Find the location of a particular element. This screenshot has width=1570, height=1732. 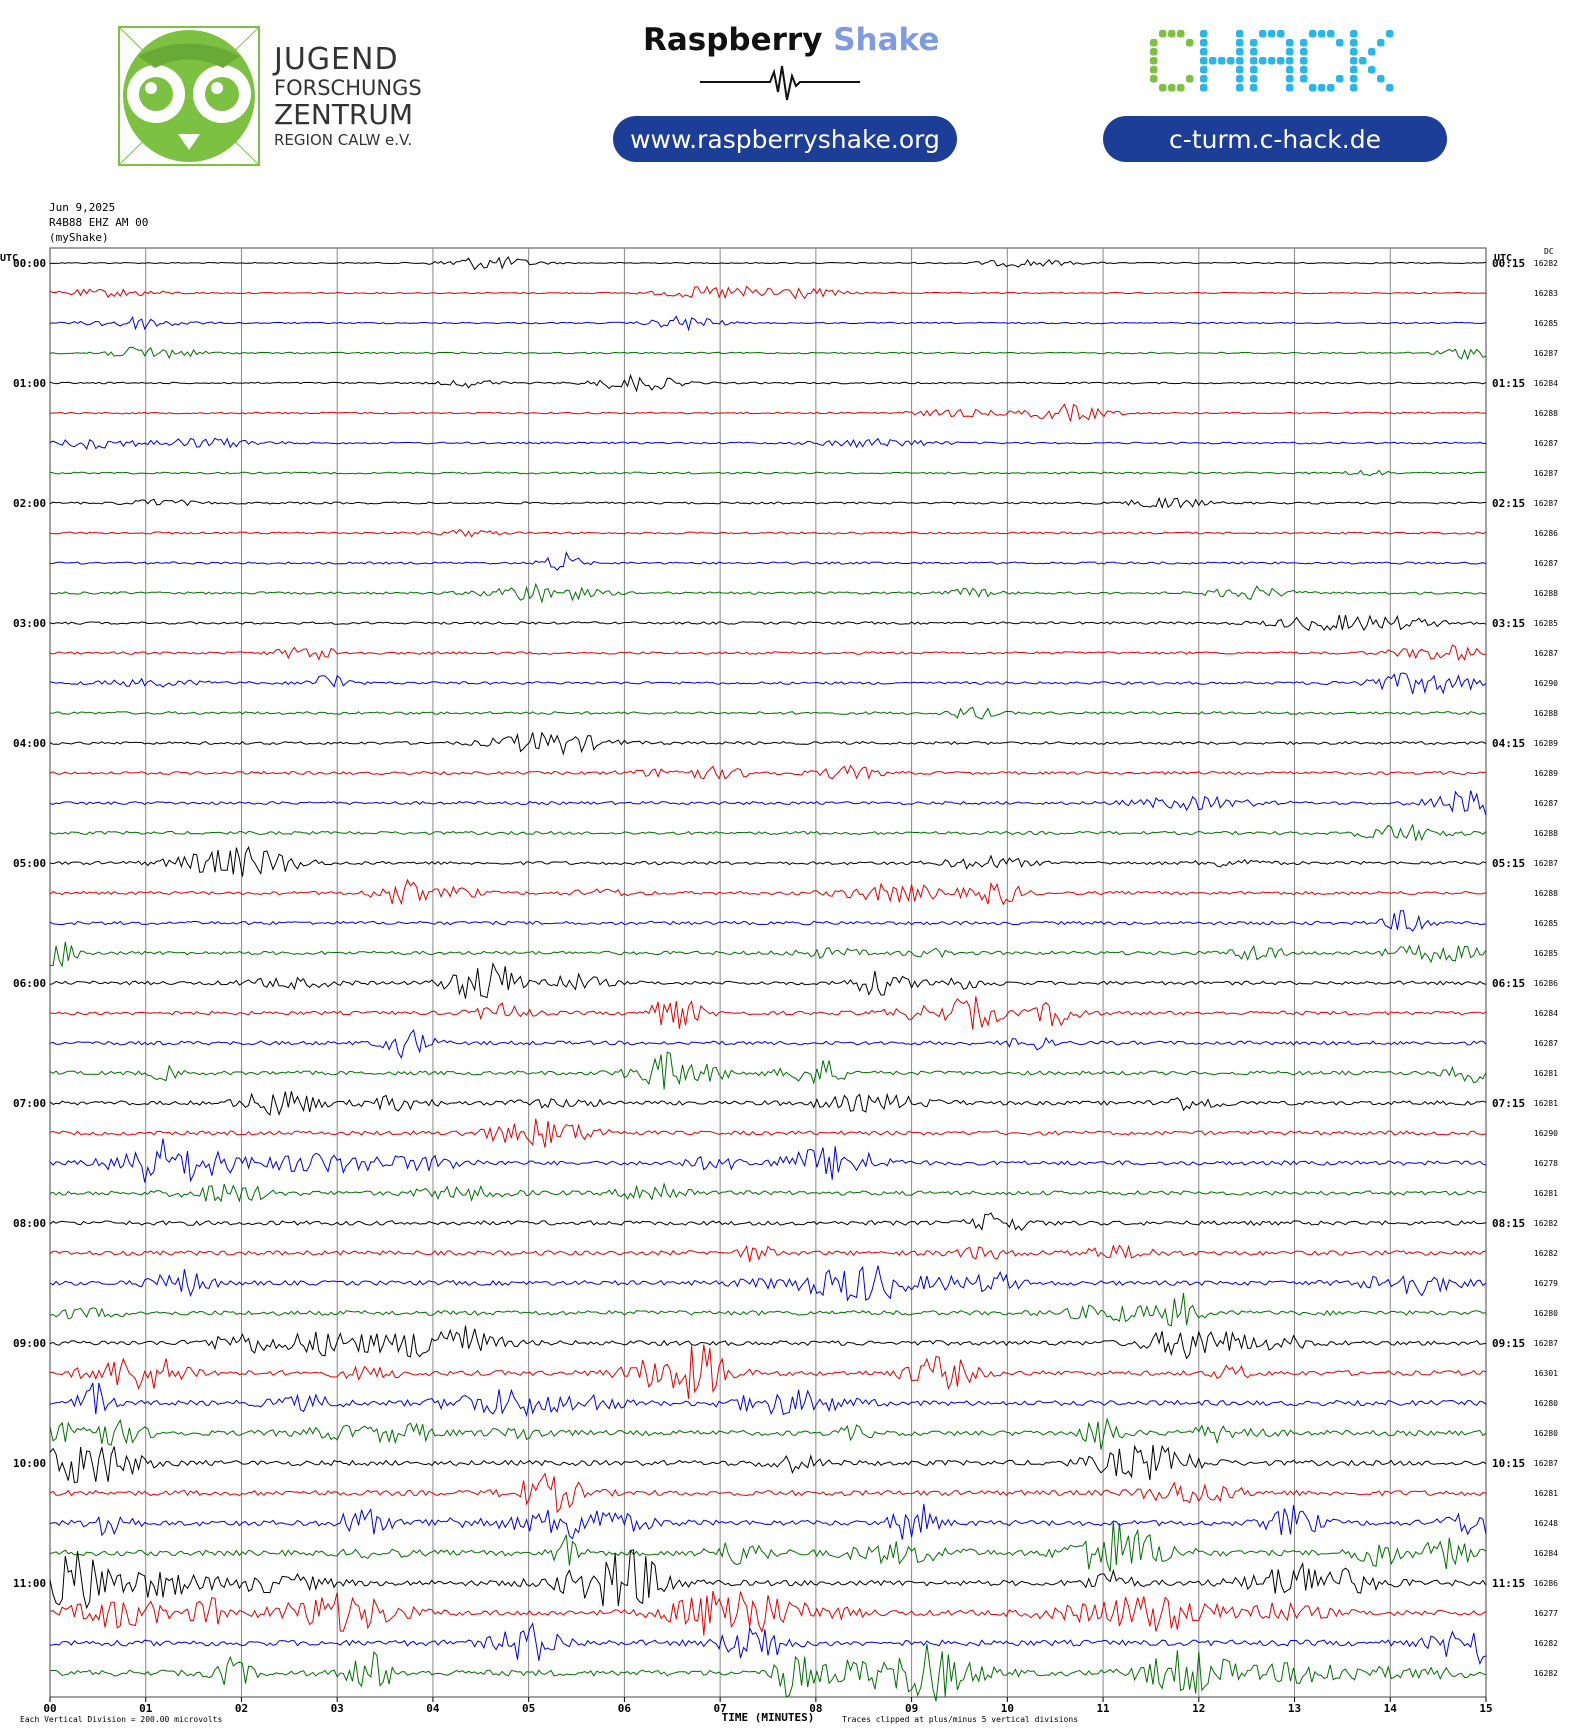

x-axis-title: TIME (MINUTES) is located at coordinates (768, 1717).